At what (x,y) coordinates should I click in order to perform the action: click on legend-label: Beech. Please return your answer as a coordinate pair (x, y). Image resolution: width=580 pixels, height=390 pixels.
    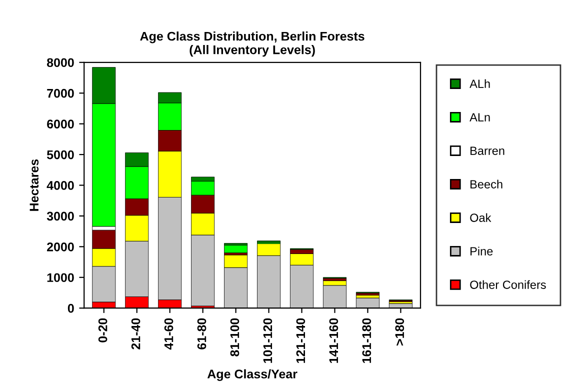
    Looking at the image, I should click on (486, 184).